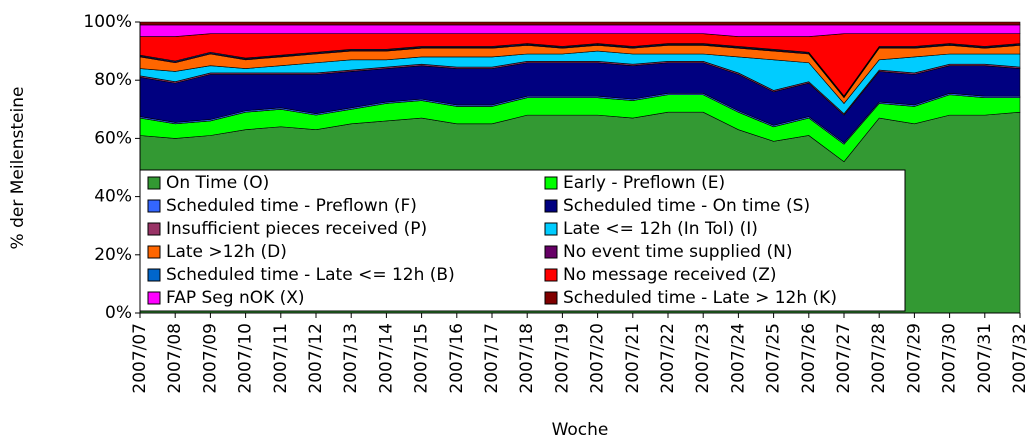  I want to click on legend-label: On Time (O), so click(217, 183).